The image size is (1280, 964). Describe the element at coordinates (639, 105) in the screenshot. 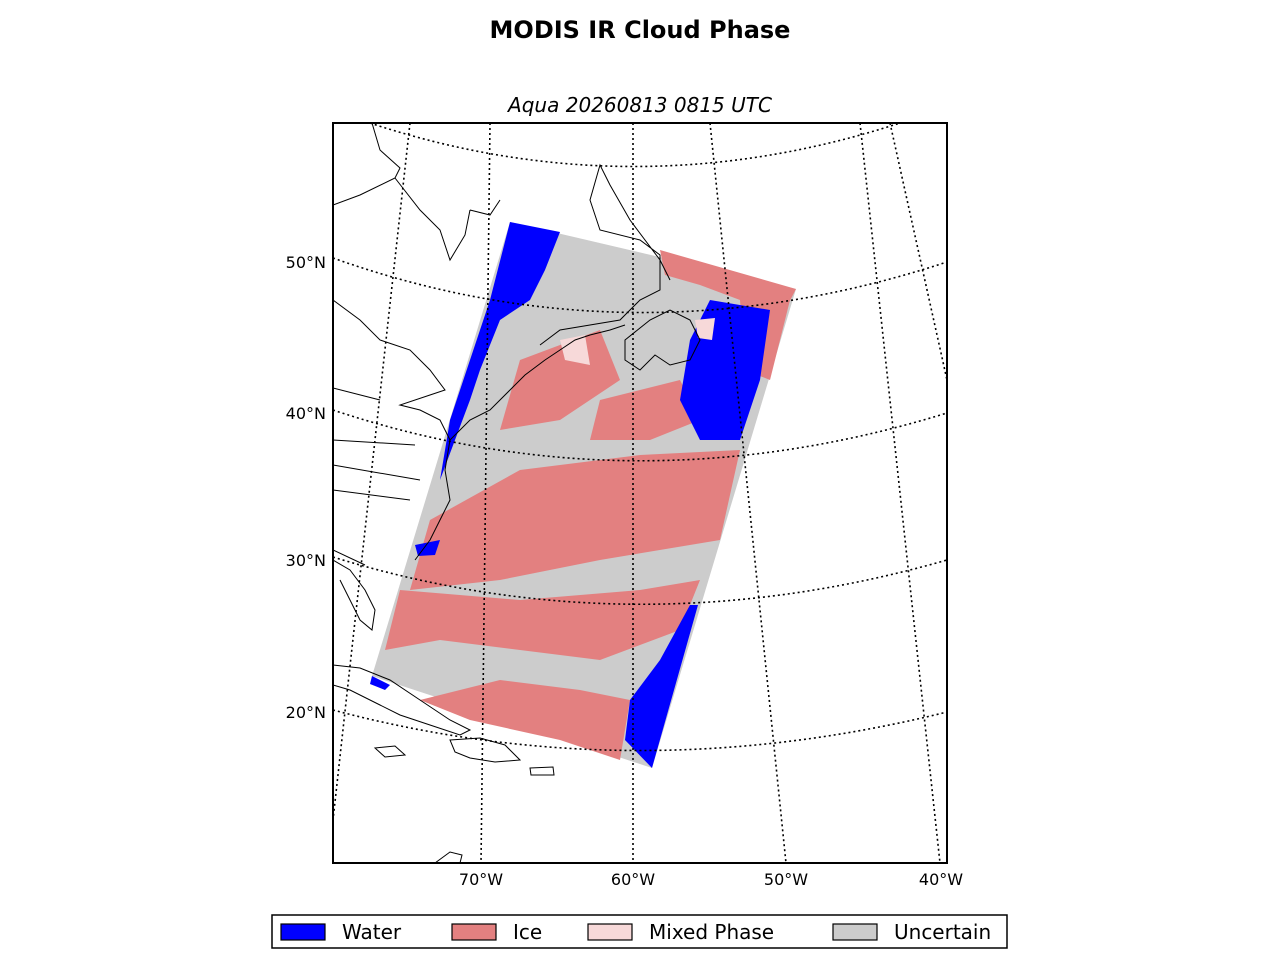

I see `subtitle: Aqua 20260813 0815 UTC` at that location.